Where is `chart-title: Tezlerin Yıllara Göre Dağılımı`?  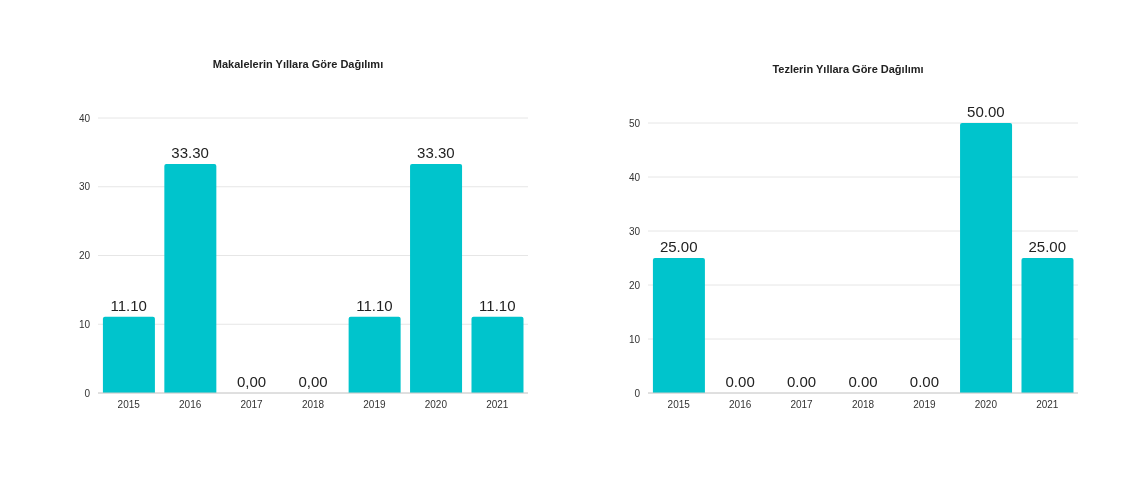 chart-title: Tezlerin Yıllara Göre Dağılımı is located at coordinates (848, 70).